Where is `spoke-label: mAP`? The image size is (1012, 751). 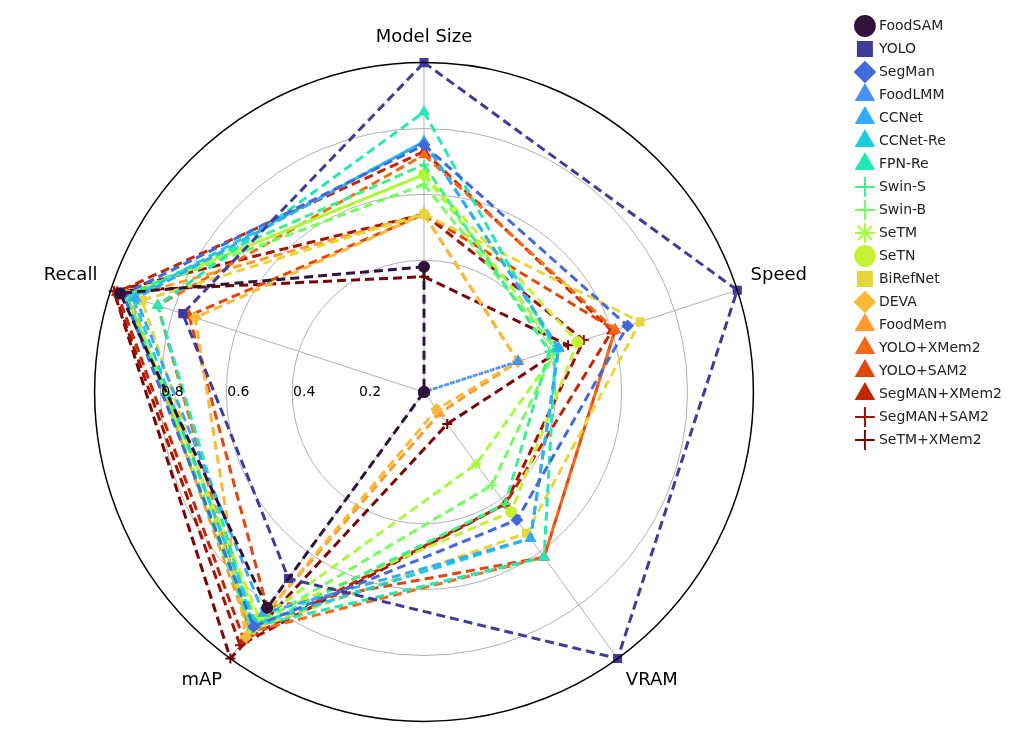 spoke-label: mAP is located at coordinates (202, 679).